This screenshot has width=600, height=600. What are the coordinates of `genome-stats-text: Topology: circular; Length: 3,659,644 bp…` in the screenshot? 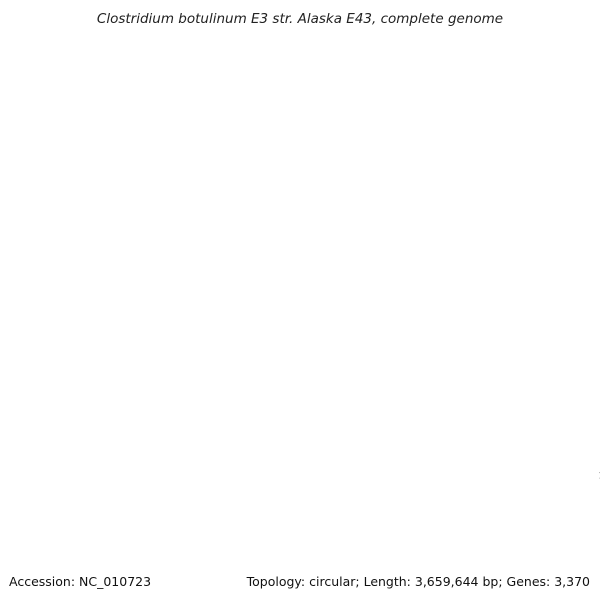 It's located at (418, 581).